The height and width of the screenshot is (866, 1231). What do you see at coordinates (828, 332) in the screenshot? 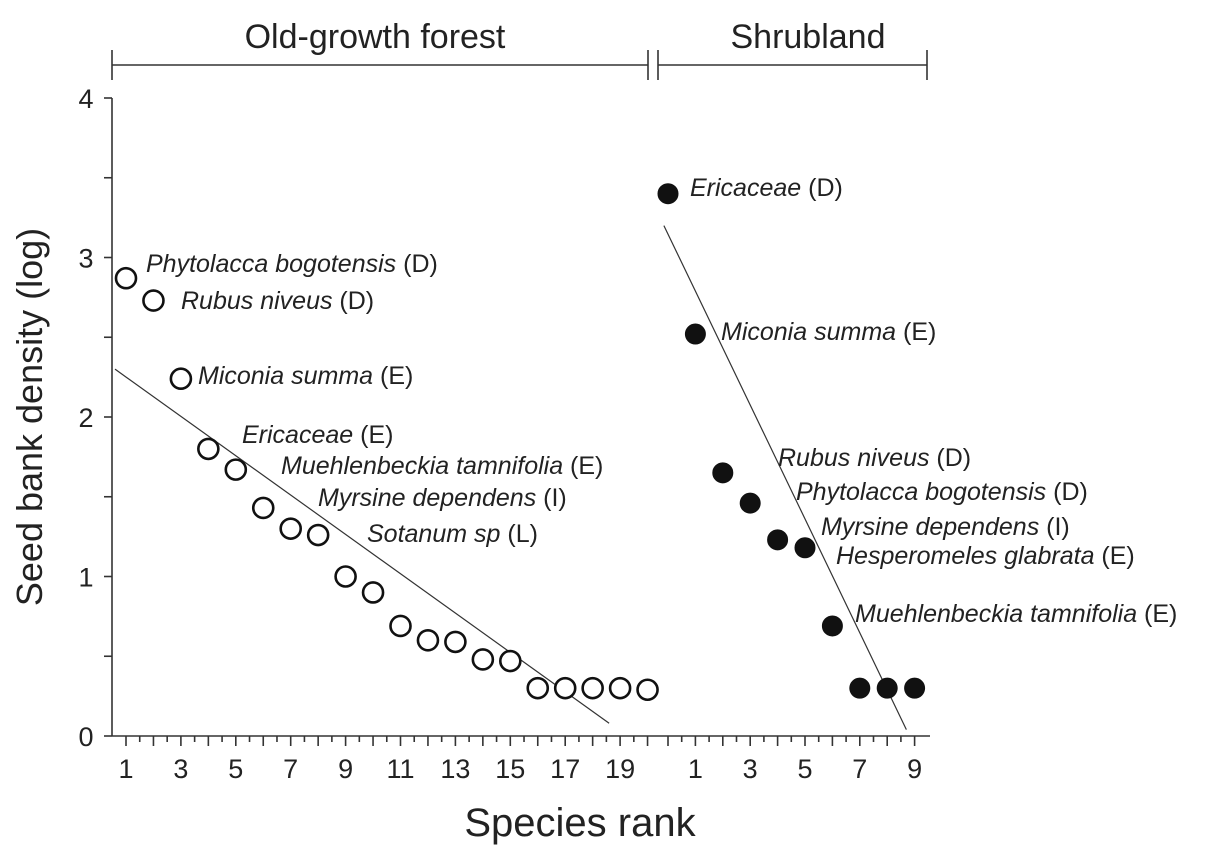
I see `species-label-shrubland: Miconia summa (E)` at bounding box center [828, 332].